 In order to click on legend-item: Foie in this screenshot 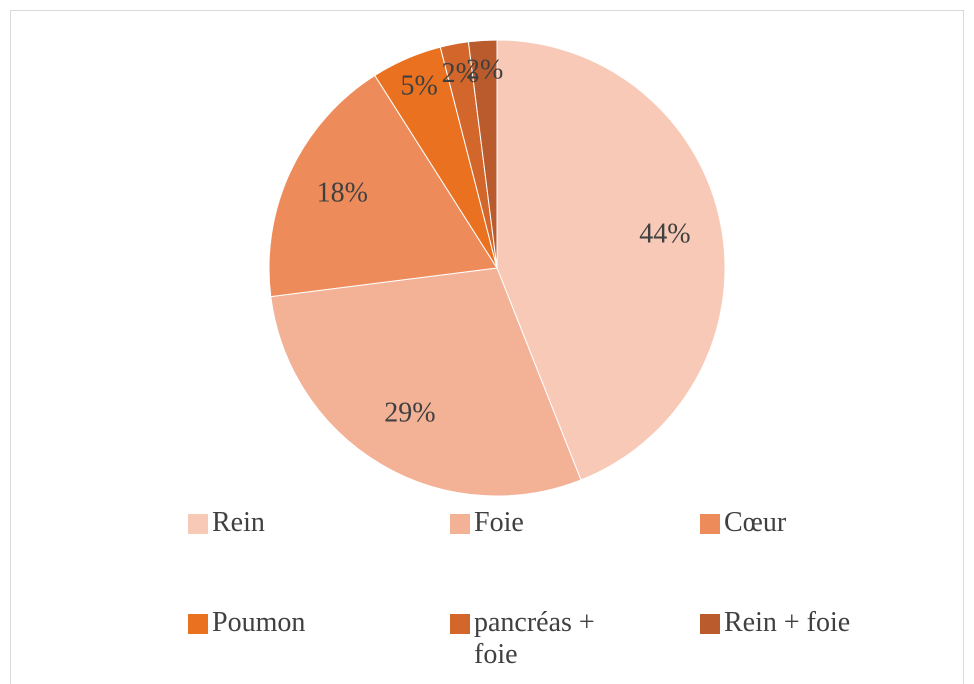, I will do `click(487, 523)`.